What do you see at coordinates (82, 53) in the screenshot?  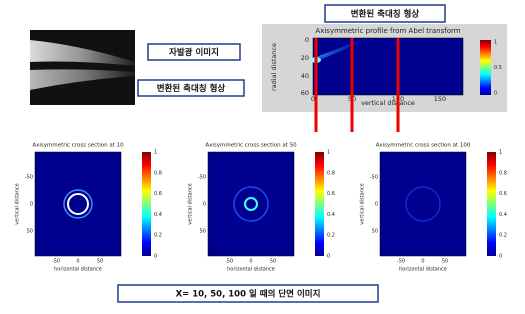 I see `flame-upper` at bounding box center [82, 53].